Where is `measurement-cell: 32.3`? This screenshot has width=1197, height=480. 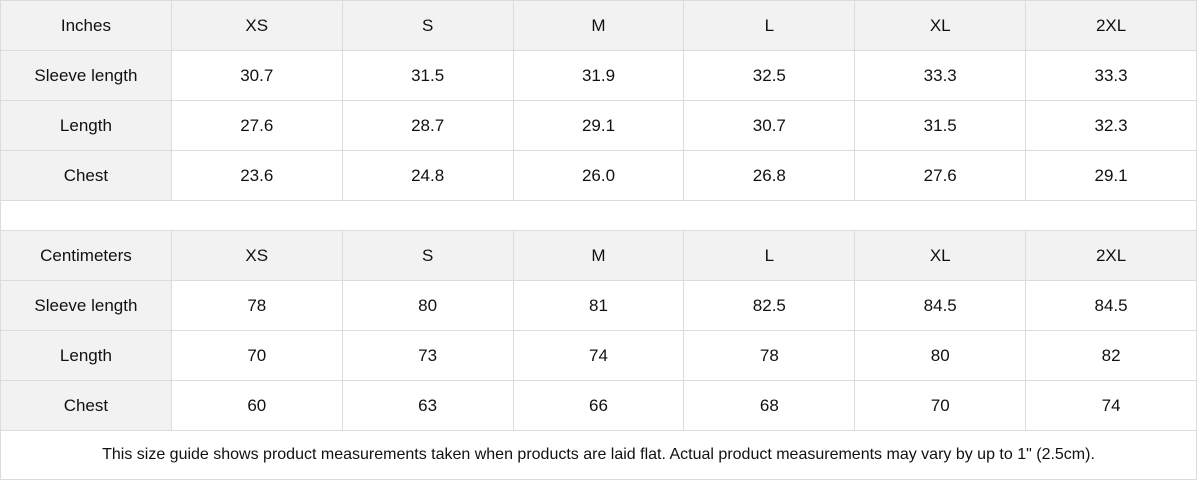
measurement-cell: 32.3 is located at coordinates (1111, 125).